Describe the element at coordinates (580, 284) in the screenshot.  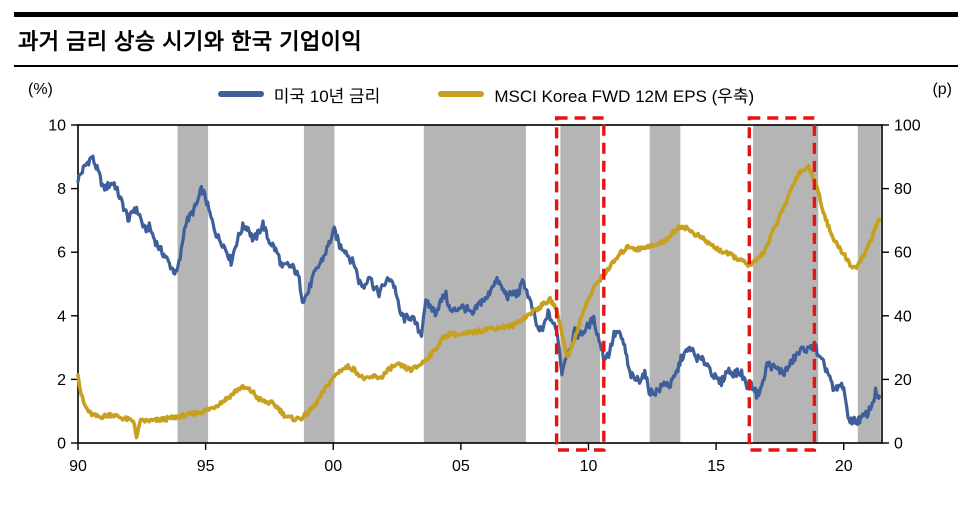
I see `highlight-box` at that location.